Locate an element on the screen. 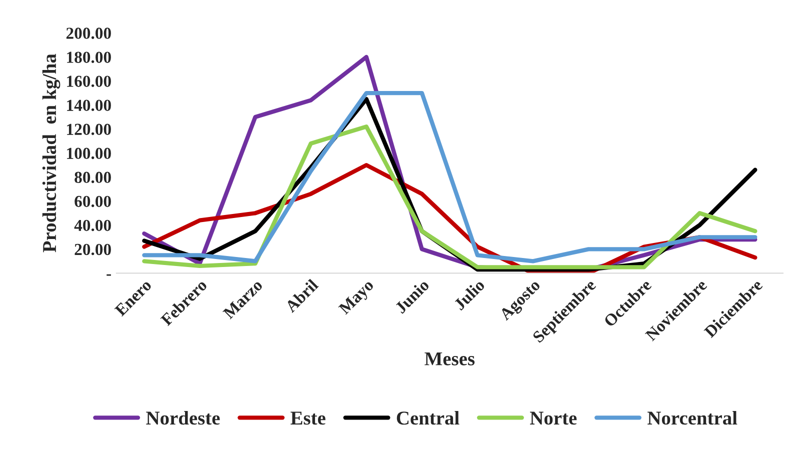 This screenshot has height=471, width=803. y-tick-label: 20.00 is located at coordinates (92, 250).